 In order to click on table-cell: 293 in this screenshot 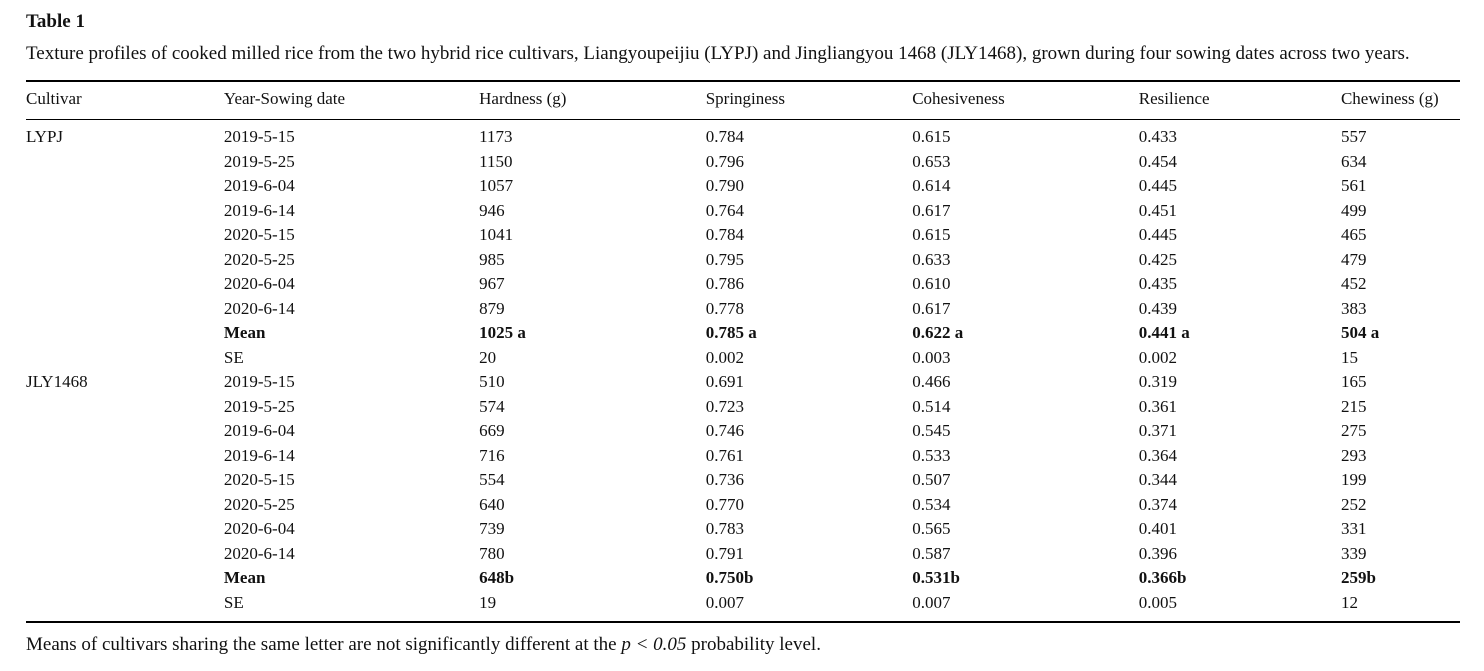, I will do `click(1353, 455)`.